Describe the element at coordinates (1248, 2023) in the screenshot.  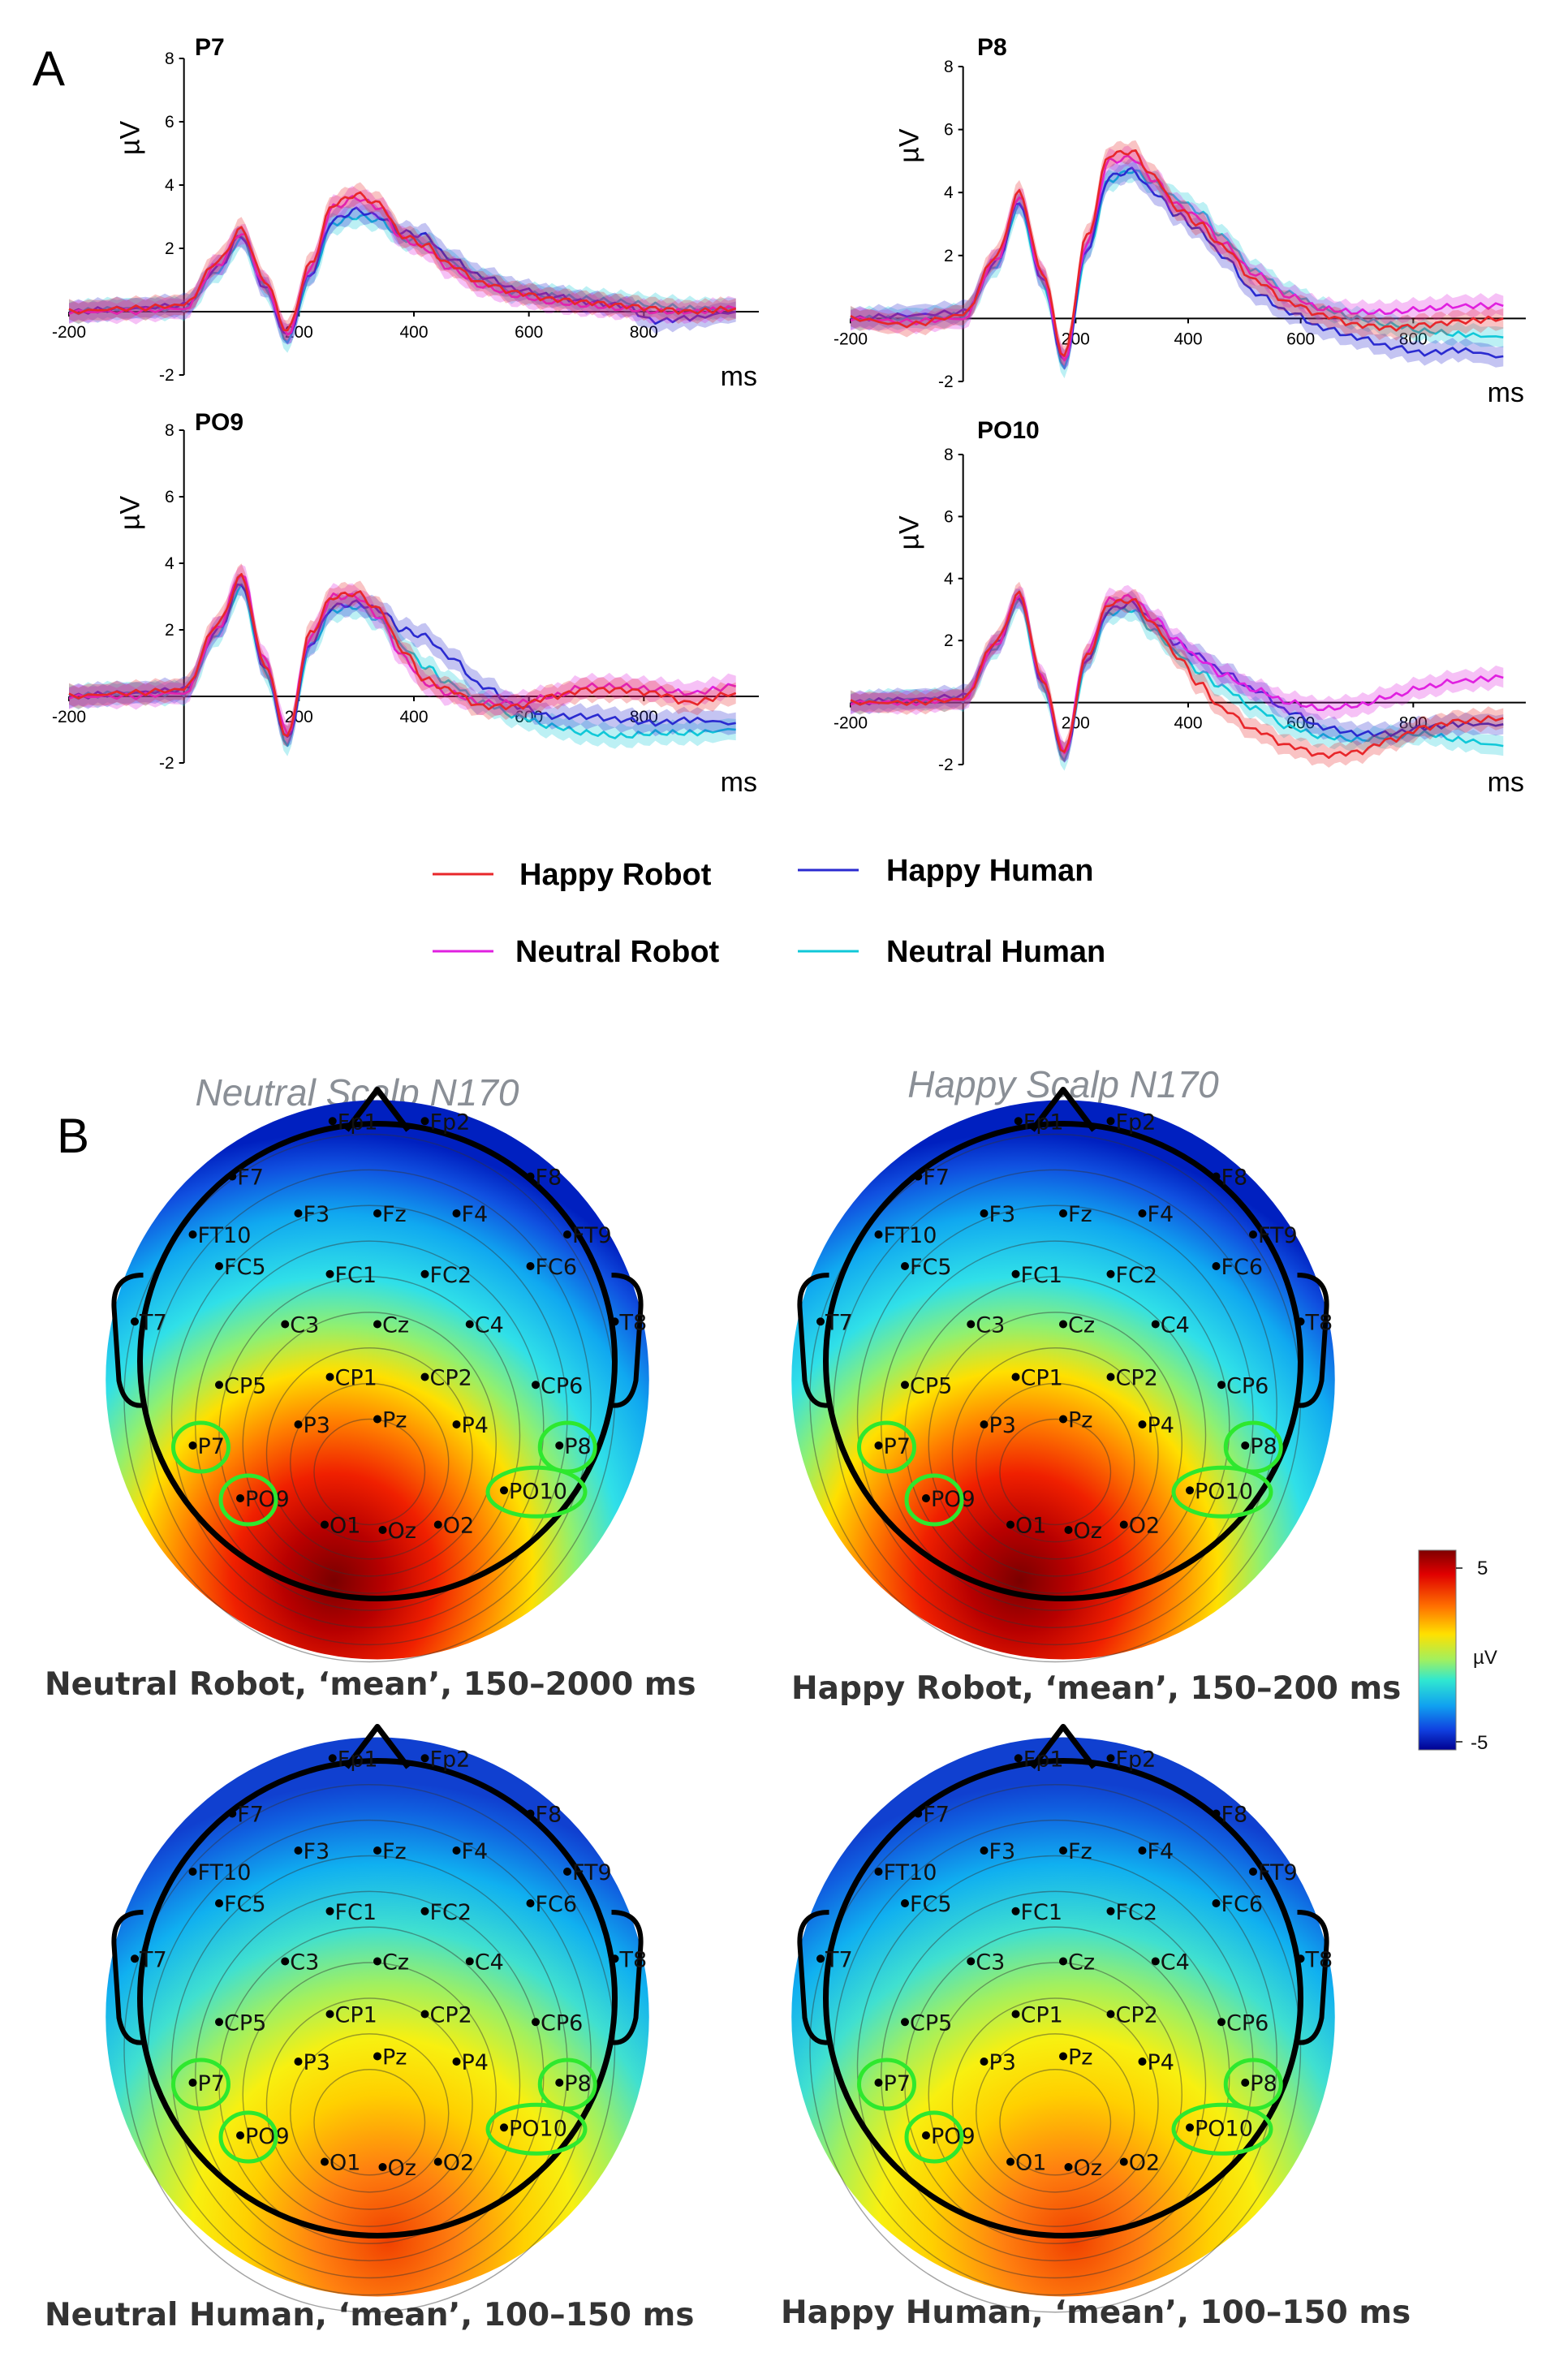
I see `electrode-label-cp6: CP6` at that location.